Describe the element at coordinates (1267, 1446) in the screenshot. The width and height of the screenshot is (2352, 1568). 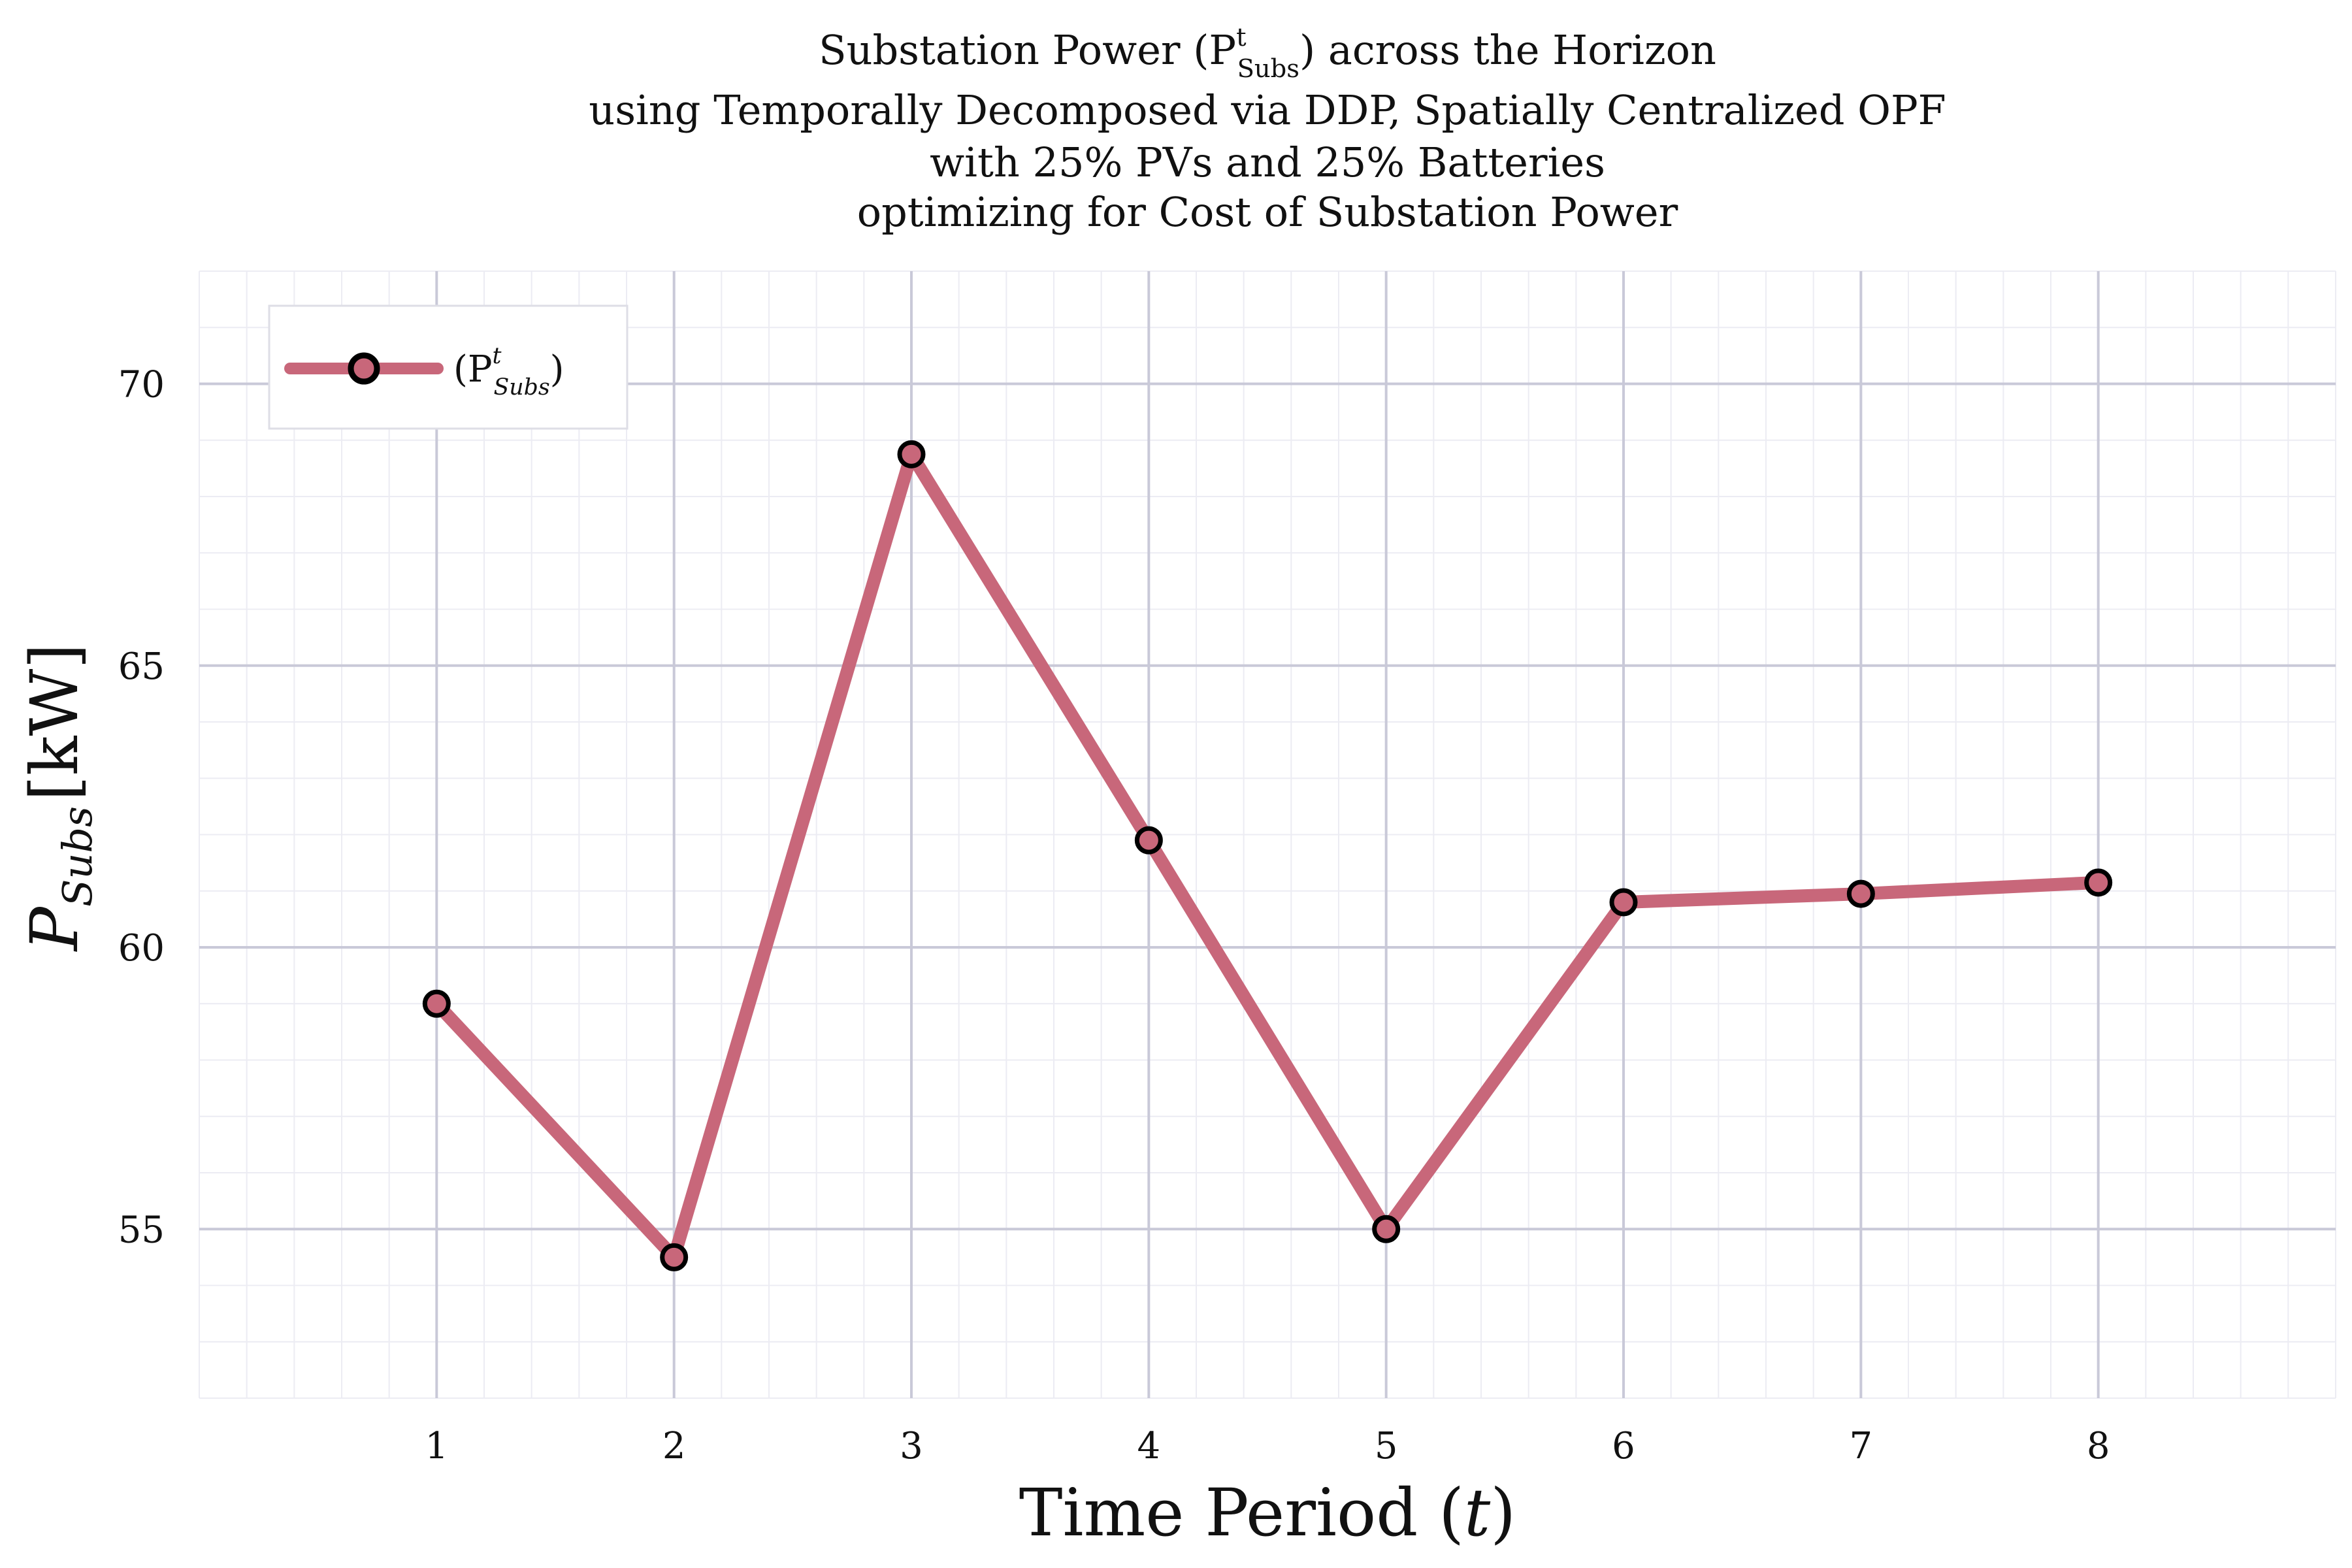
I see `x-tick-labels: 1 2 3 4 5 6 7 8` at that location.